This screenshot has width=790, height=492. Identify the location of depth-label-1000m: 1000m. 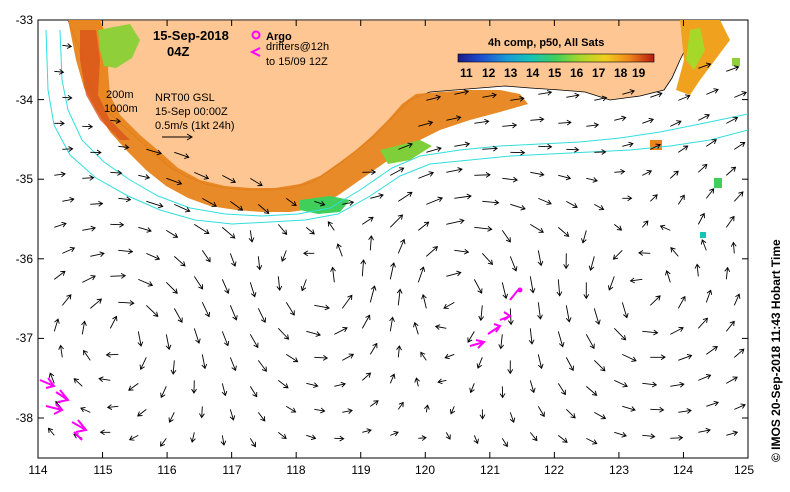
(121, 109).